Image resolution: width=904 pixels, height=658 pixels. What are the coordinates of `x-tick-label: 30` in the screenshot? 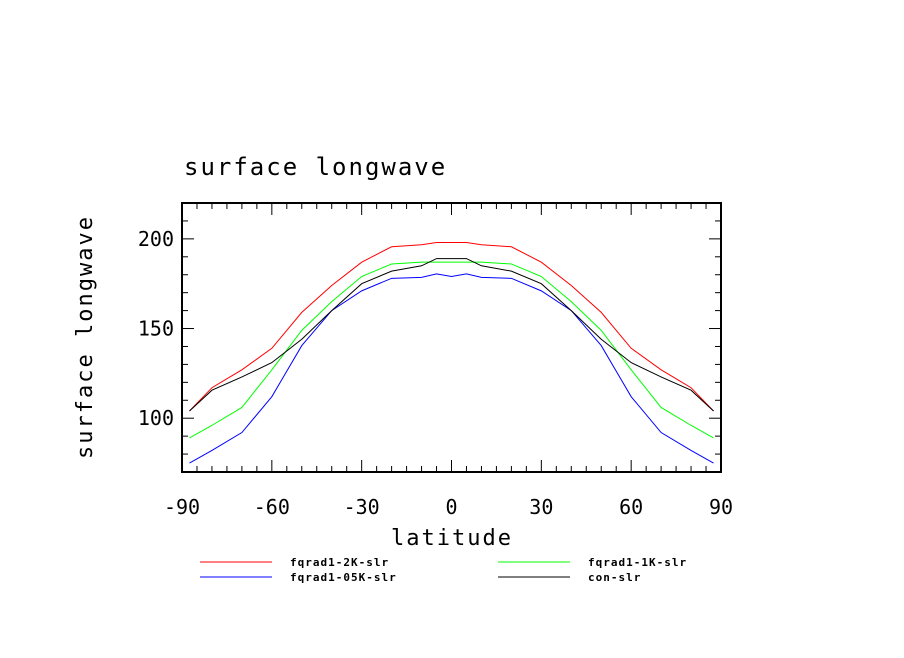 It's located at (541, 507).